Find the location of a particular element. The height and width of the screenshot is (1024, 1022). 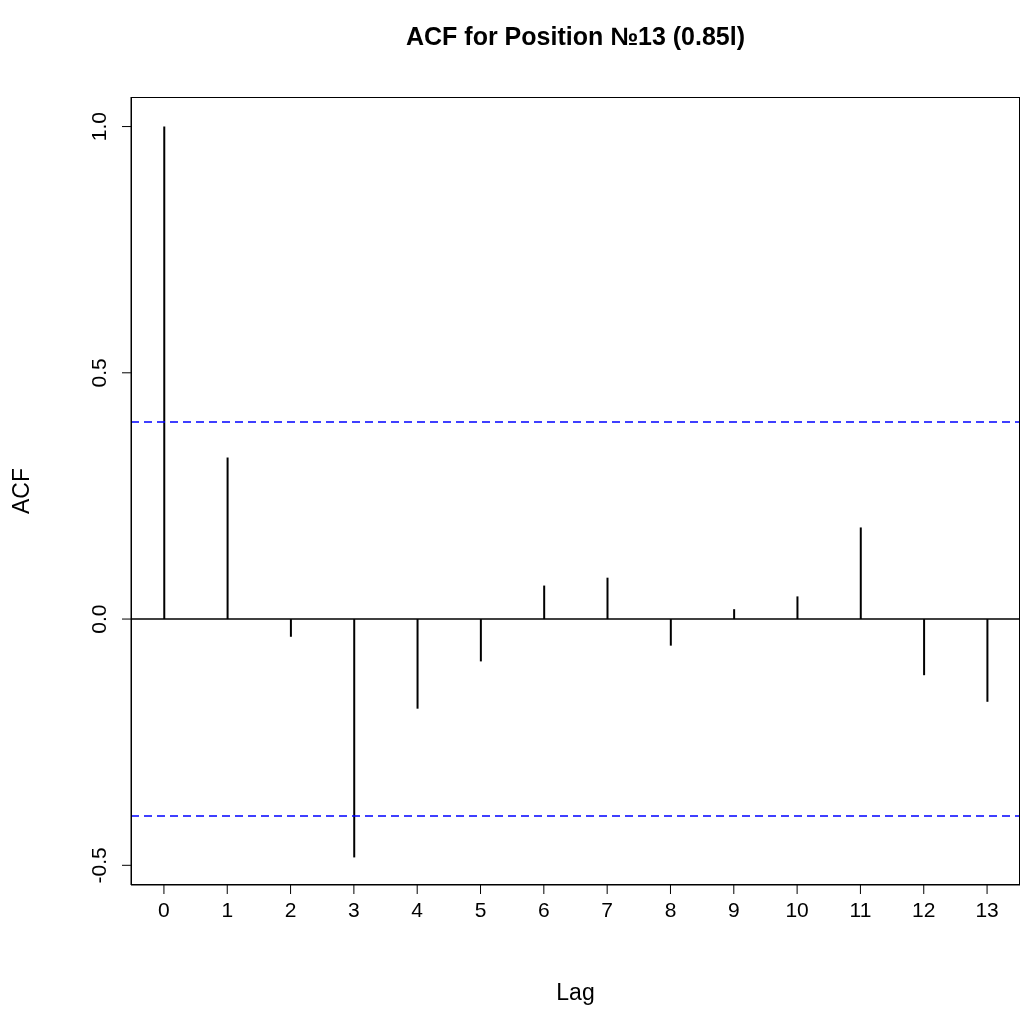

x-tick-label: 6 is located at coordinates (544, 909).